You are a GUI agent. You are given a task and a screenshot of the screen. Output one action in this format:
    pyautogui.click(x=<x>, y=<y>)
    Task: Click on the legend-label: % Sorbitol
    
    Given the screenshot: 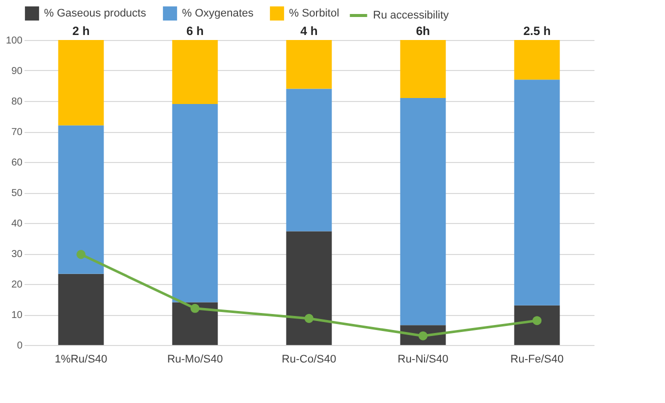 What is the action you would take?
    pyautogui.click(x=314, y=13)
    